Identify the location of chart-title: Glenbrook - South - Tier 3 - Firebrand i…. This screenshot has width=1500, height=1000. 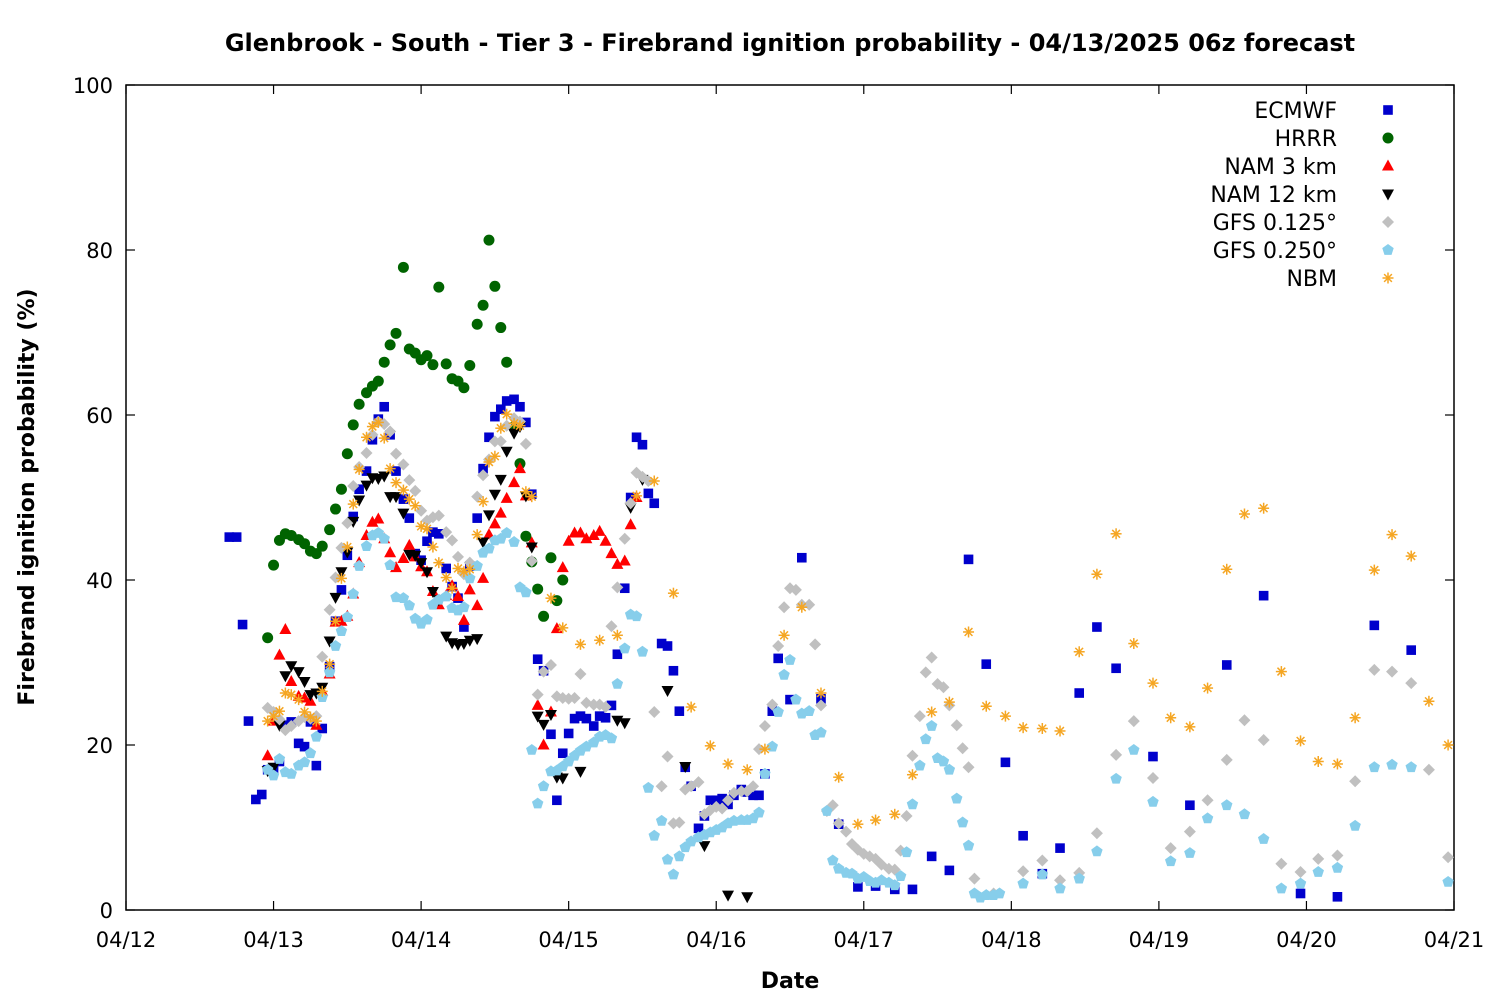
(790, 43).